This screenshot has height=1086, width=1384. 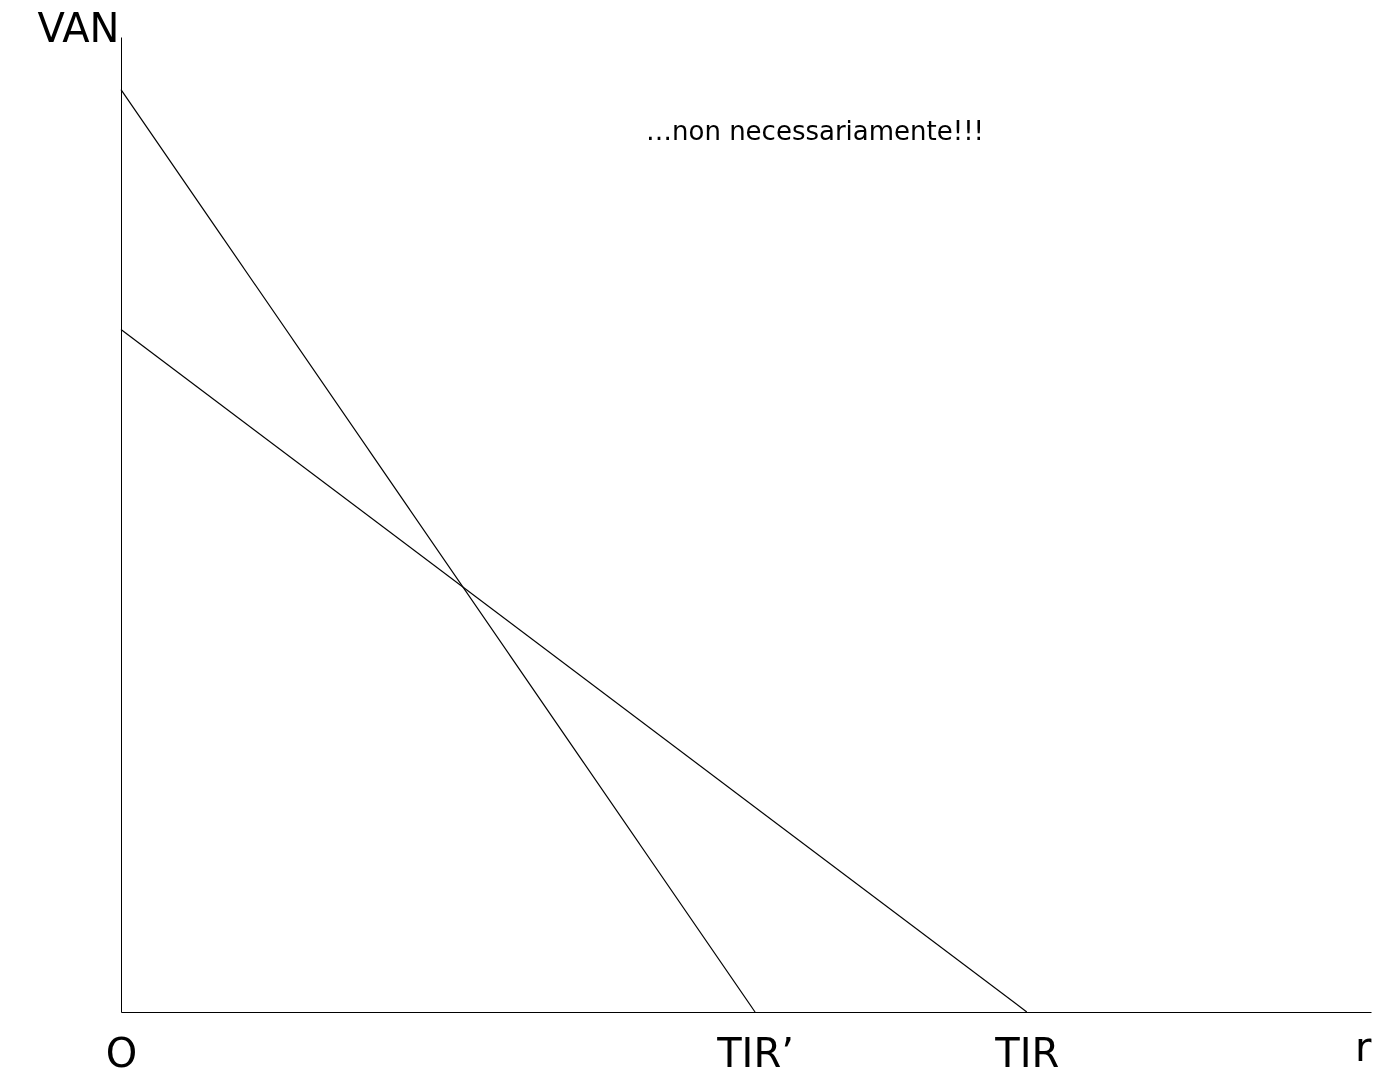 What do you see at coordinates (755, 1052) in the screenshot?
I see `x-tick-label: TIR’` at bounding box center [755, 1052].